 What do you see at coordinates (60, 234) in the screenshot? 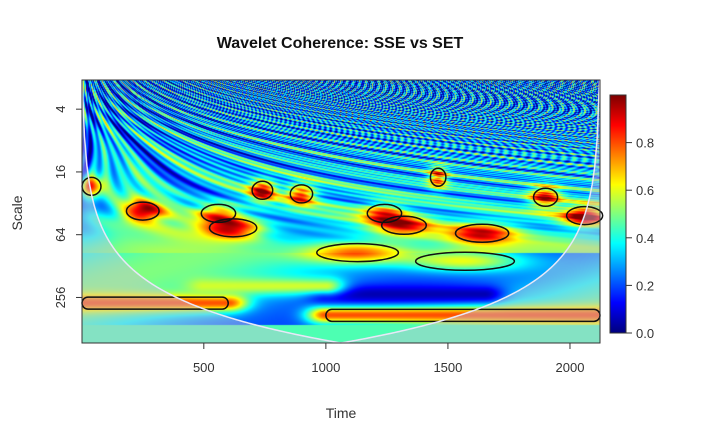
I see `y-tick-label: 64` at bounding box center [60, 234].